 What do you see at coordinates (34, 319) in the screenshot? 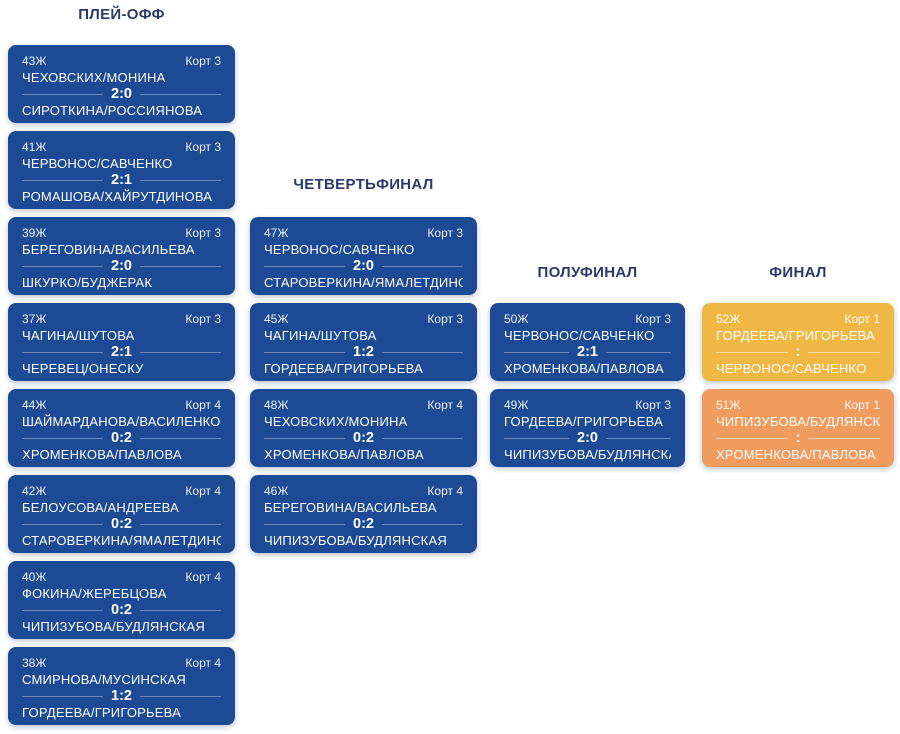
I see `match-number: 37Ж` at bounding box center [34, 319].